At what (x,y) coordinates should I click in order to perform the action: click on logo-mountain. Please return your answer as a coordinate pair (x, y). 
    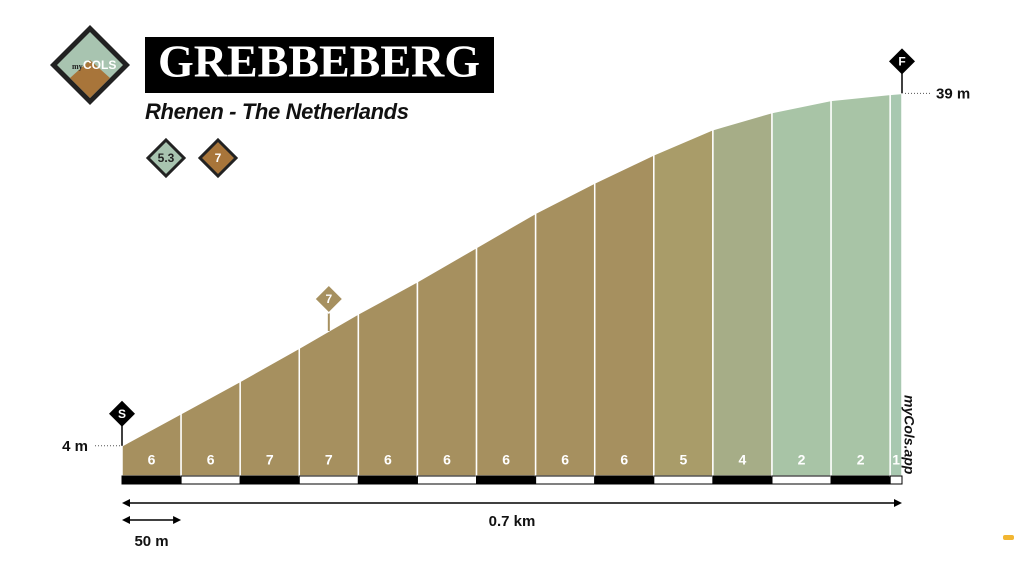
    Looking at the image, I should click on (90, 79).